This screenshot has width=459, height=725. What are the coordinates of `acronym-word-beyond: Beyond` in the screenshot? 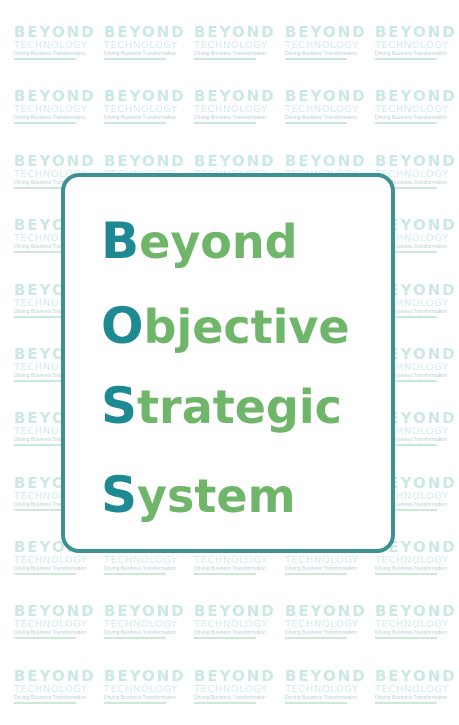 It's located at (199, 241).